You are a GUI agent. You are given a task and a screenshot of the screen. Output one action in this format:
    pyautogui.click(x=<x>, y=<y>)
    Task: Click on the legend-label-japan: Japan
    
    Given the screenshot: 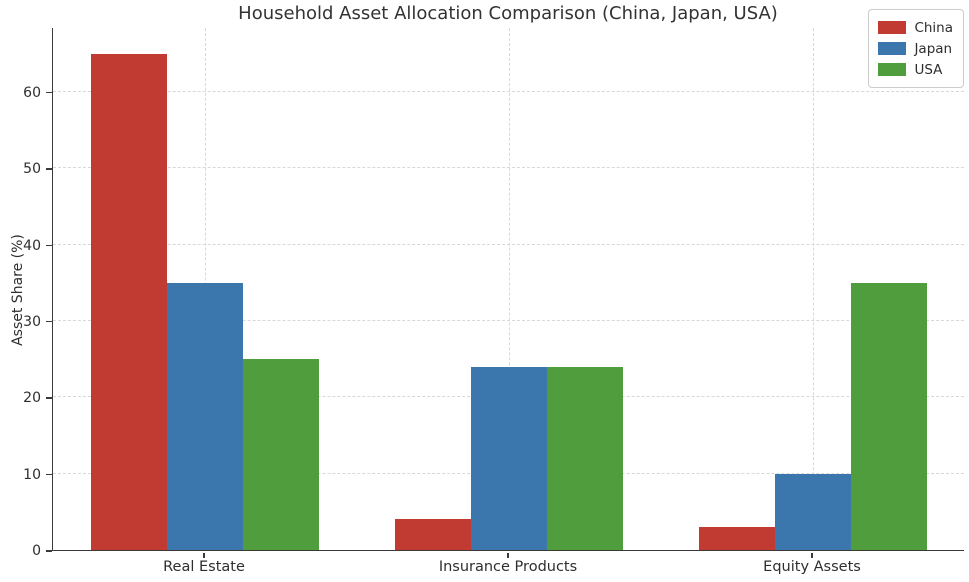 What is the action you would take?
    pyautogui.click(x=933, y=48)
    